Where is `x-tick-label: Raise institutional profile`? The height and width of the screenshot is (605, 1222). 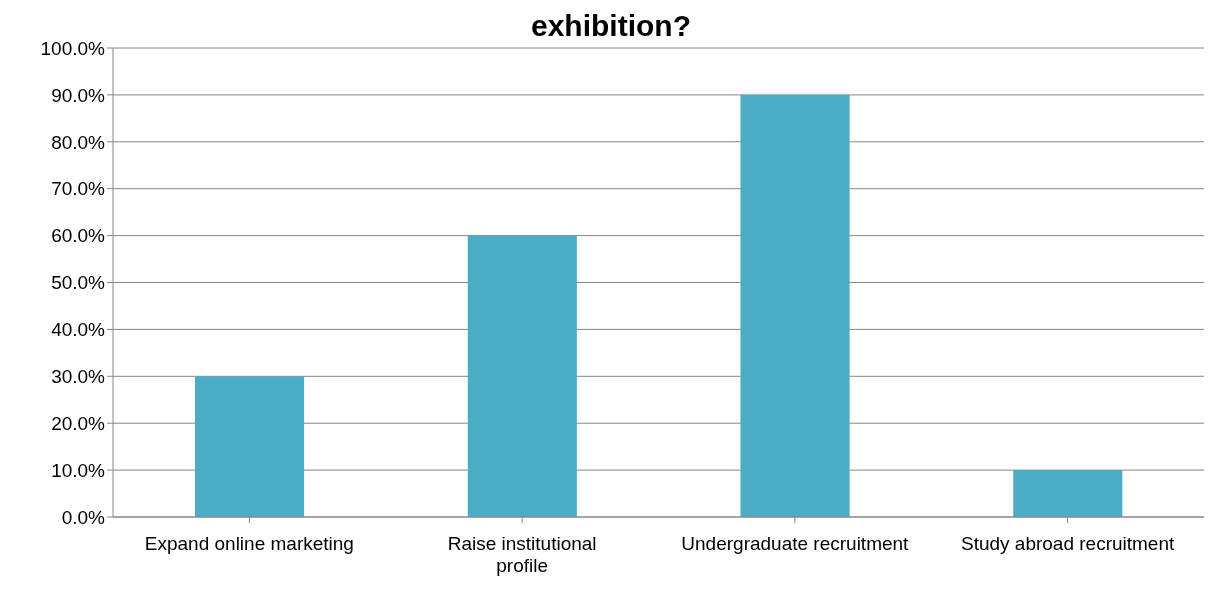 x-tick-label: Raise institutional profile is located at coordinates (522, 554).